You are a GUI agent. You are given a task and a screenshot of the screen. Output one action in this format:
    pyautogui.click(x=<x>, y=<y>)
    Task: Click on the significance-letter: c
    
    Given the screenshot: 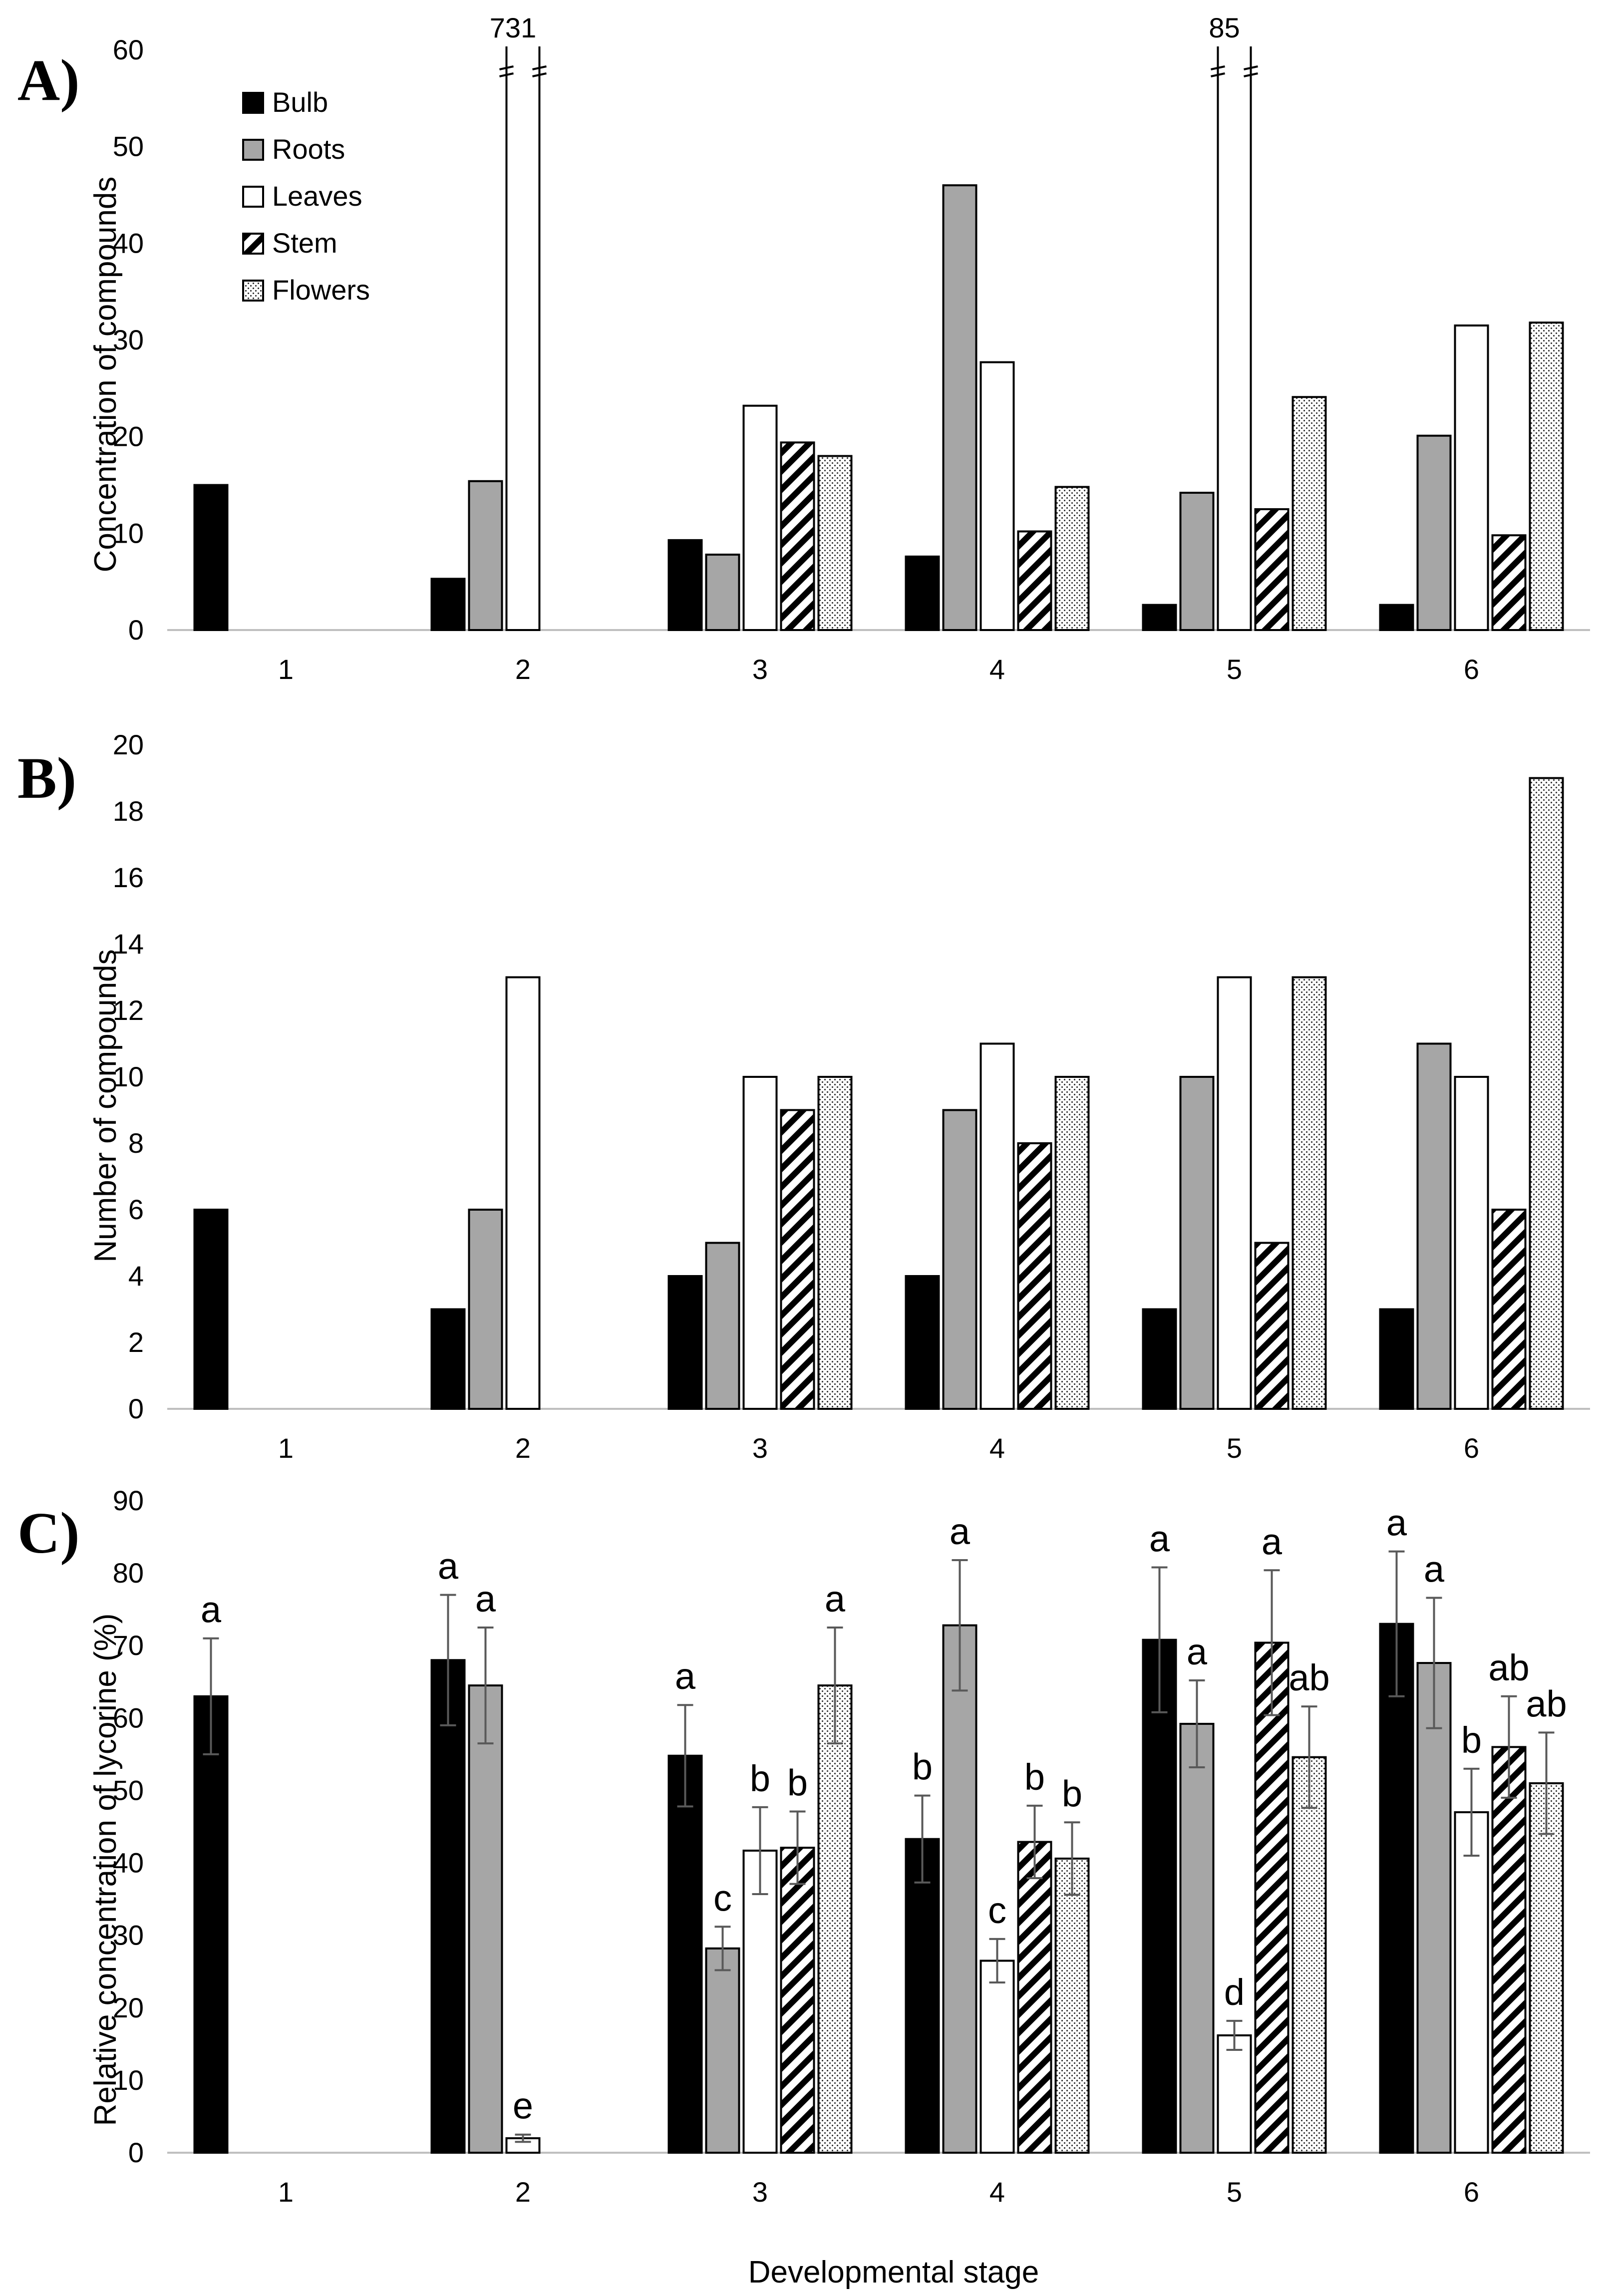 What is the action you would take?
    pyautogui.click(x=997, y=1910)
    